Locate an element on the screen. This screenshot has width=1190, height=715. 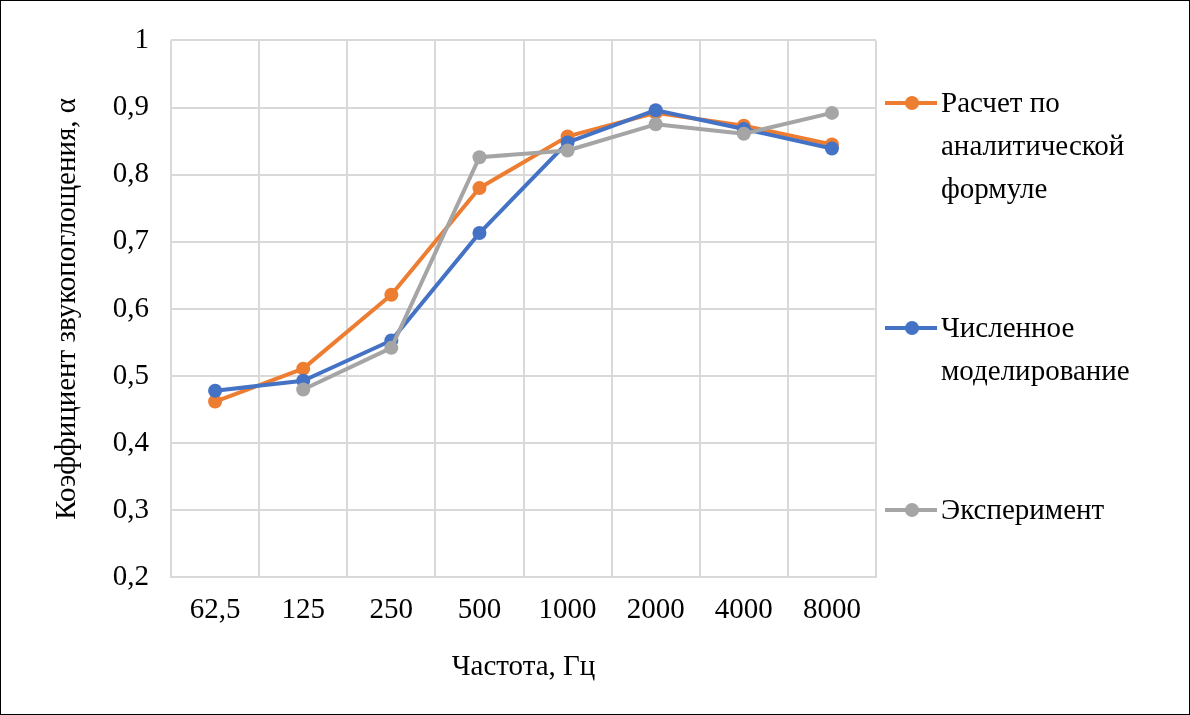
y-tick-label: 0,2 is located at coordinates (131, 575).